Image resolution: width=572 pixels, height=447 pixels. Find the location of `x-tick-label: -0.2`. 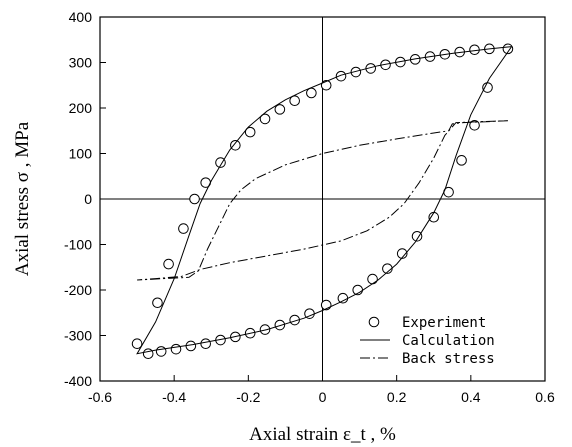

x-tick-label: -0.2 is located at coordinates (248, 397).